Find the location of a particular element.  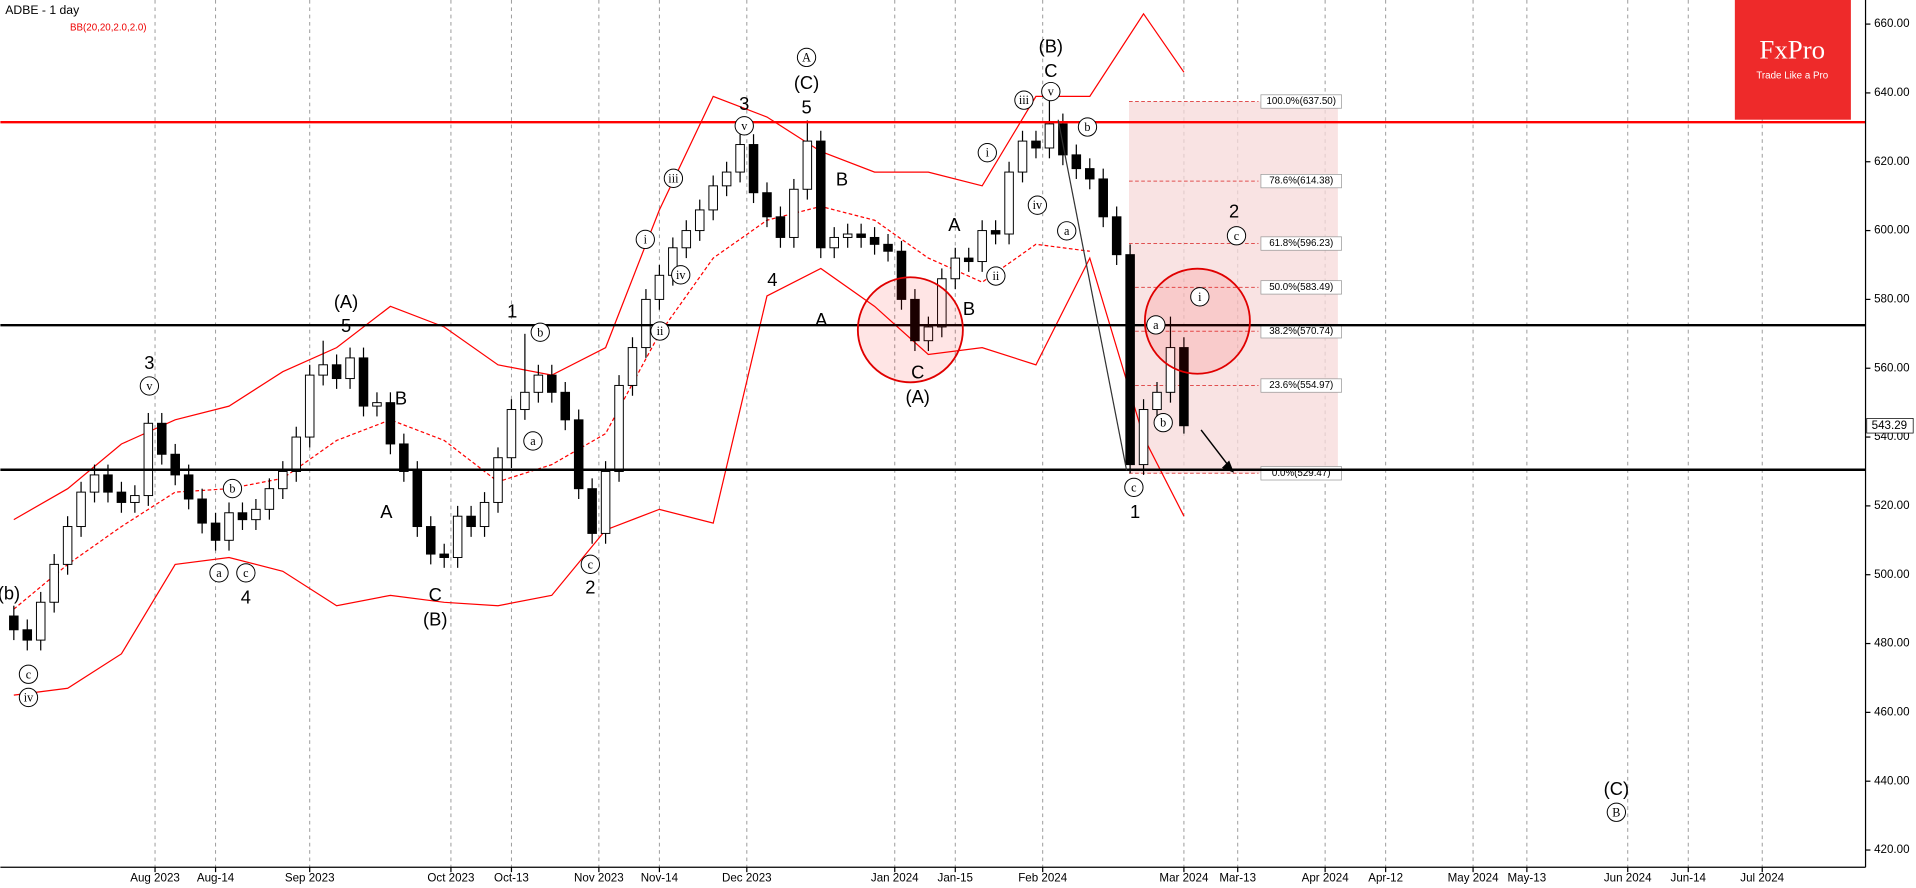

wave-label: iii is located at coordinates (1024, 100).